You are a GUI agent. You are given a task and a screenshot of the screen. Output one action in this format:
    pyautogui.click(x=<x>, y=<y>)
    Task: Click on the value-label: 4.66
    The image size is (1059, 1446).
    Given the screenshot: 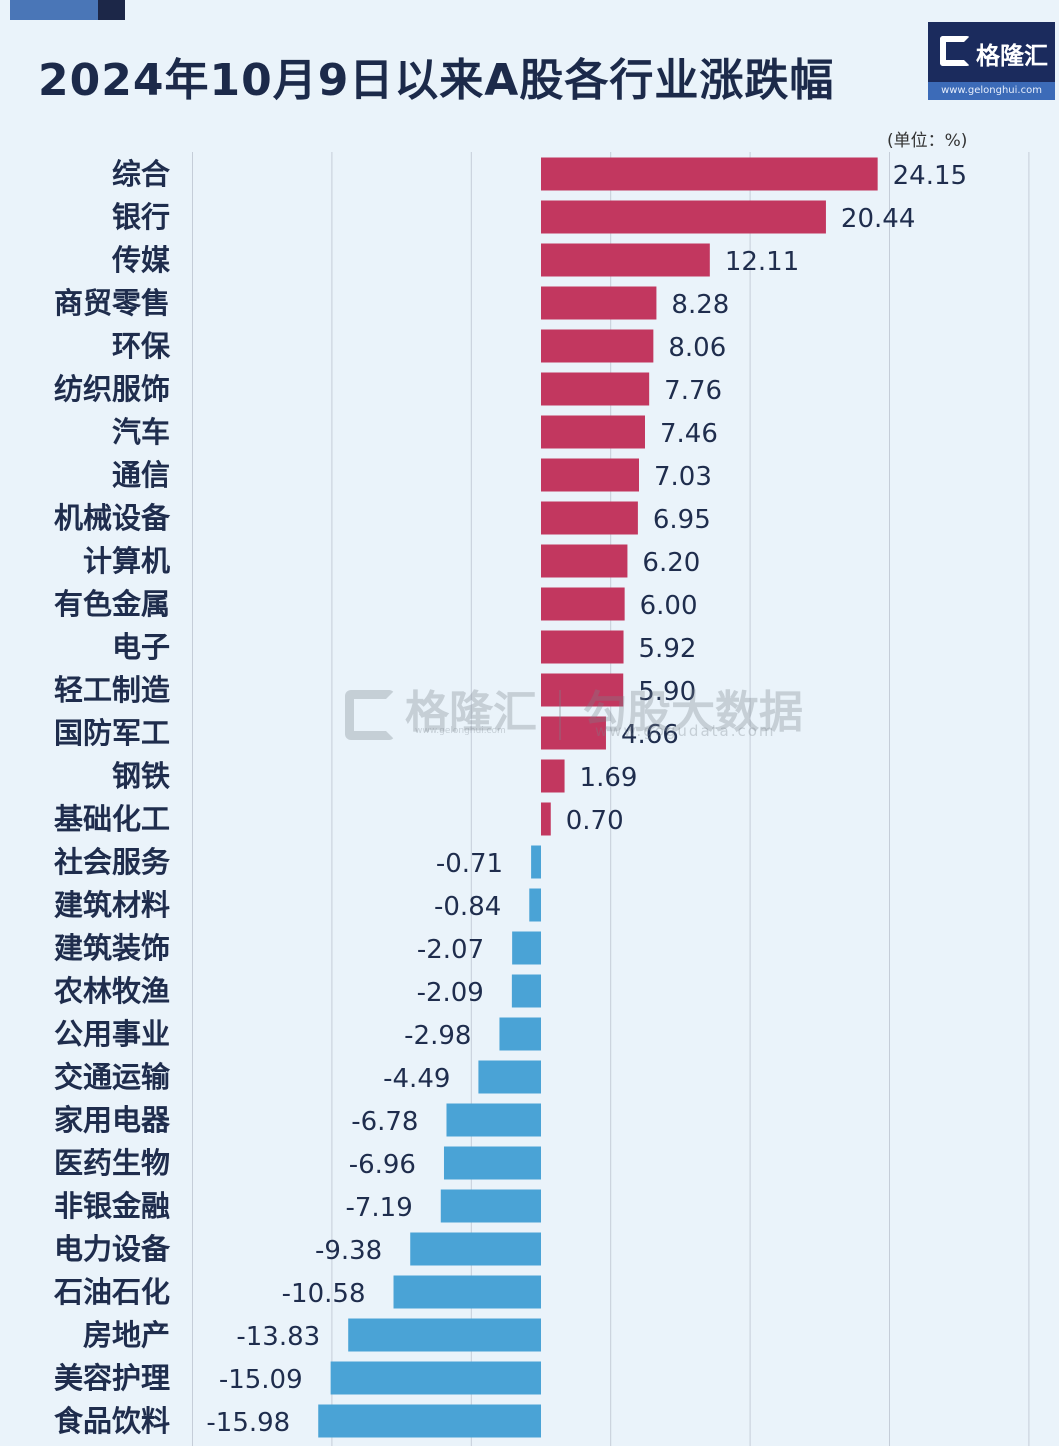 What is the action you would take?
    pyautogui.click(x=650, y=735)
    